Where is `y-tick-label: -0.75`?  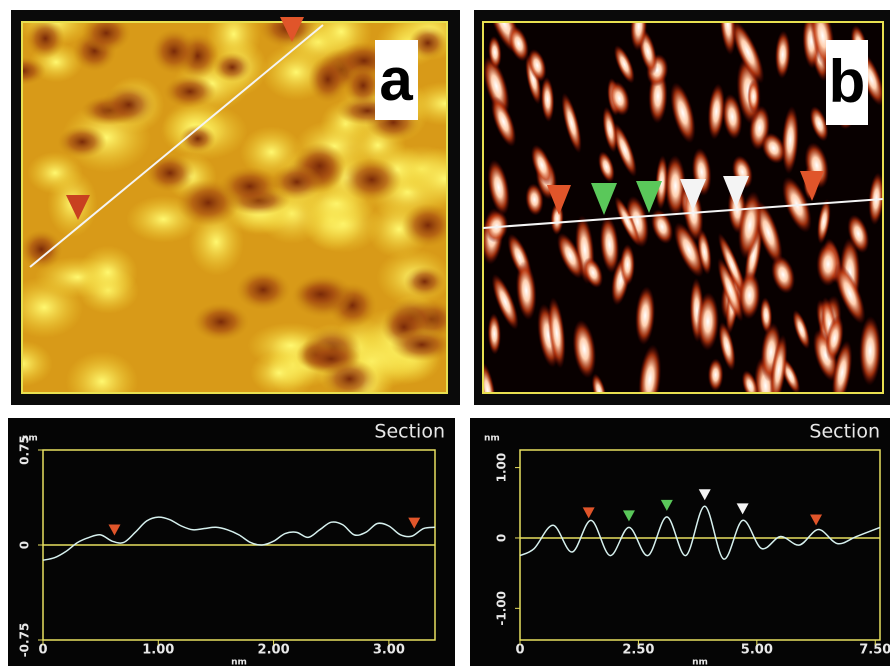 y-tick-label: -0.75 is located at coordinates (25, 640).